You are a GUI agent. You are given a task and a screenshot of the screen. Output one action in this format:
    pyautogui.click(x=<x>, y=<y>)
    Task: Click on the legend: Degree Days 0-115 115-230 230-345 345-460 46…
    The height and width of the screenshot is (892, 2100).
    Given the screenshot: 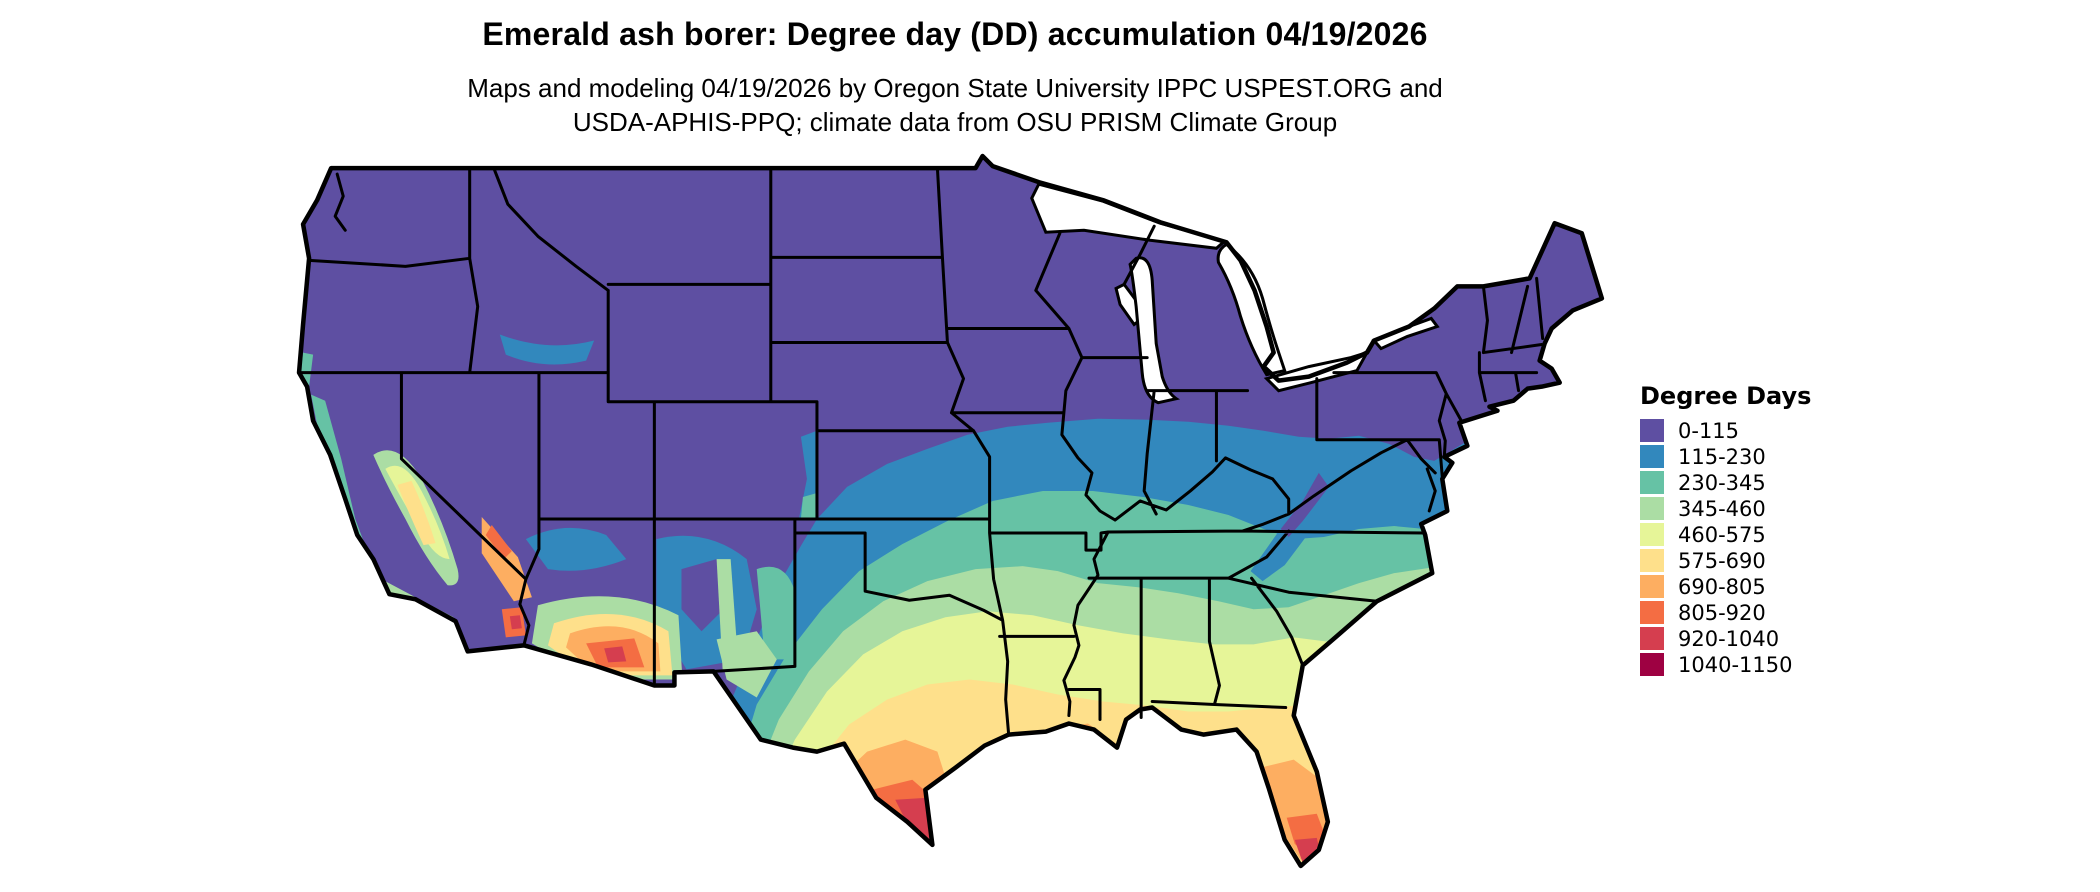 What is the action you would take?
    pyautogui.click(x=1725, y=530)
    